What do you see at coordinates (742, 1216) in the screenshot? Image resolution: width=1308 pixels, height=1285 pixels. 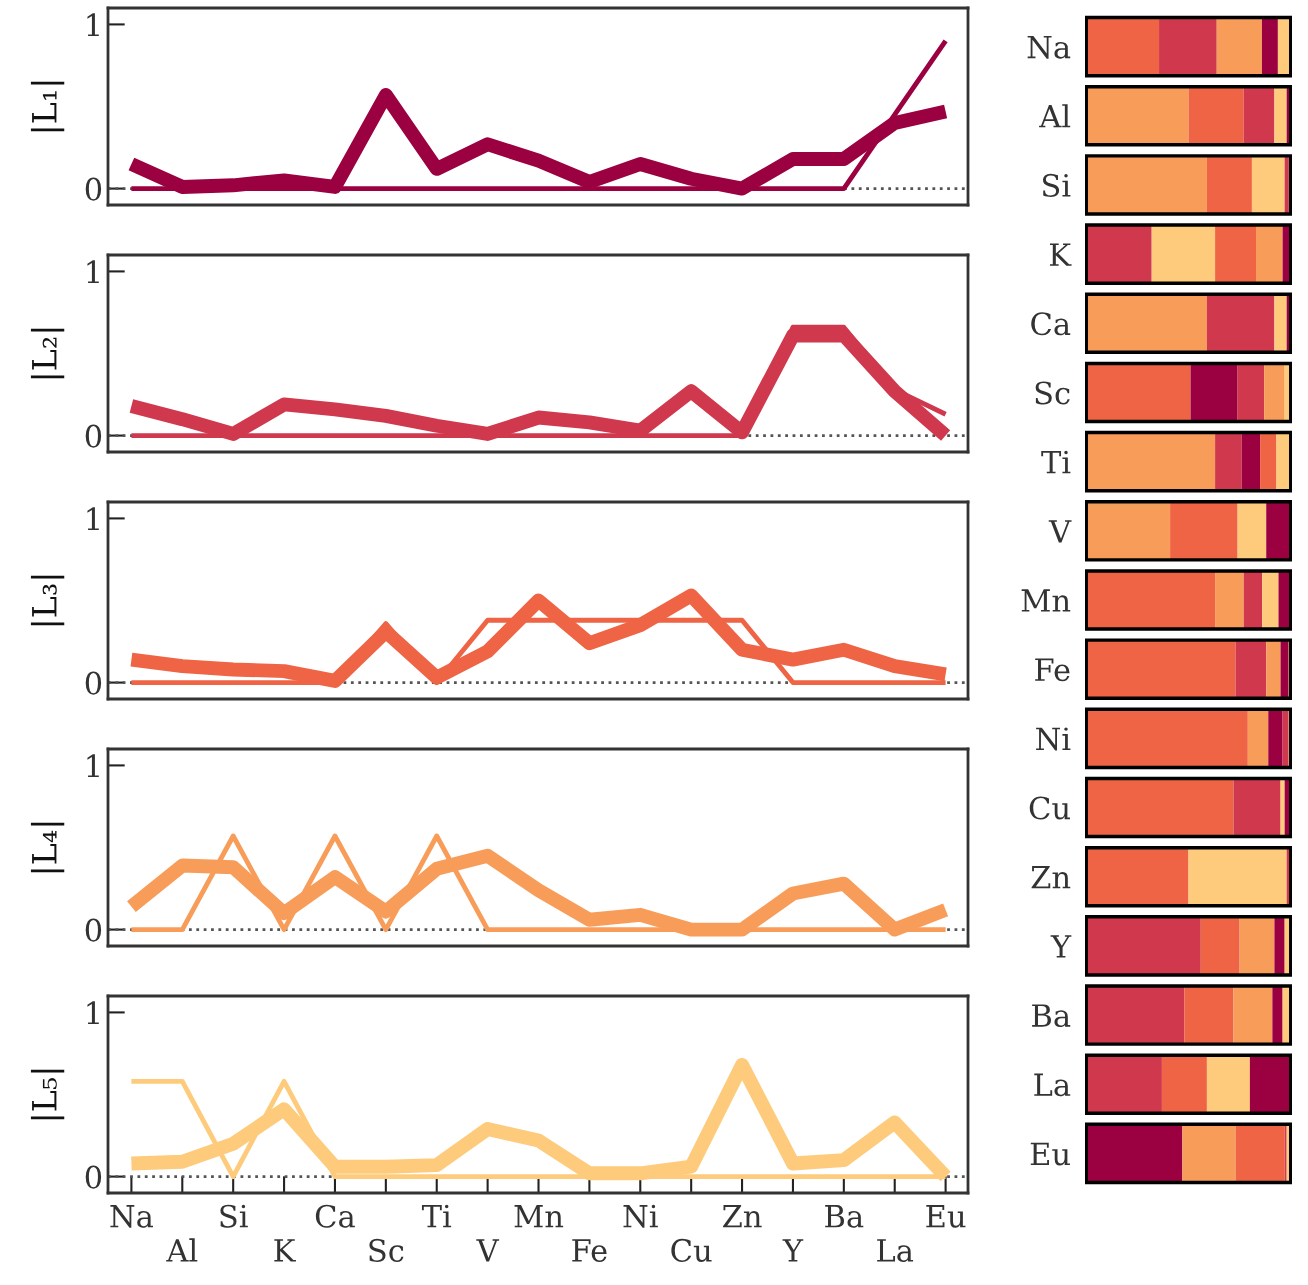 I see `x-tick-label: Zn` at bounding box center [742, 1216].